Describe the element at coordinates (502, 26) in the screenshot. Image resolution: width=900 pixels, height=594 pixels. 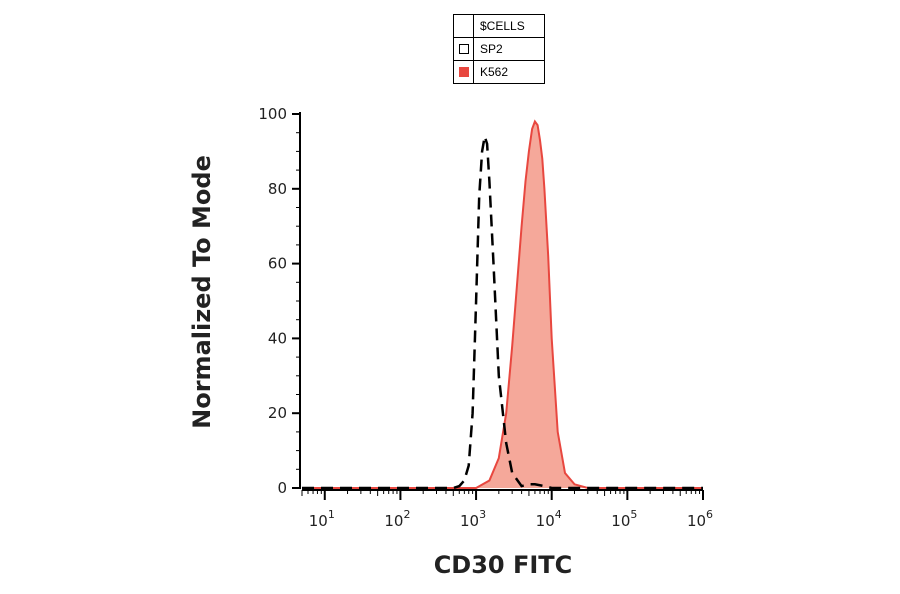
I see `legend-title: $CELLS` at that location.